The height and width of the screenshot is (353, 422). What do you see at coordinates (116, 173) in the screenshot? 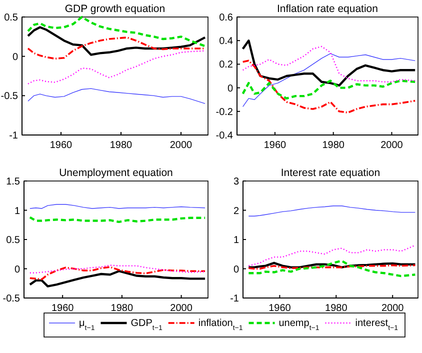
I see `chart-title: Unemployment equation` at bounding box center [116, 173].